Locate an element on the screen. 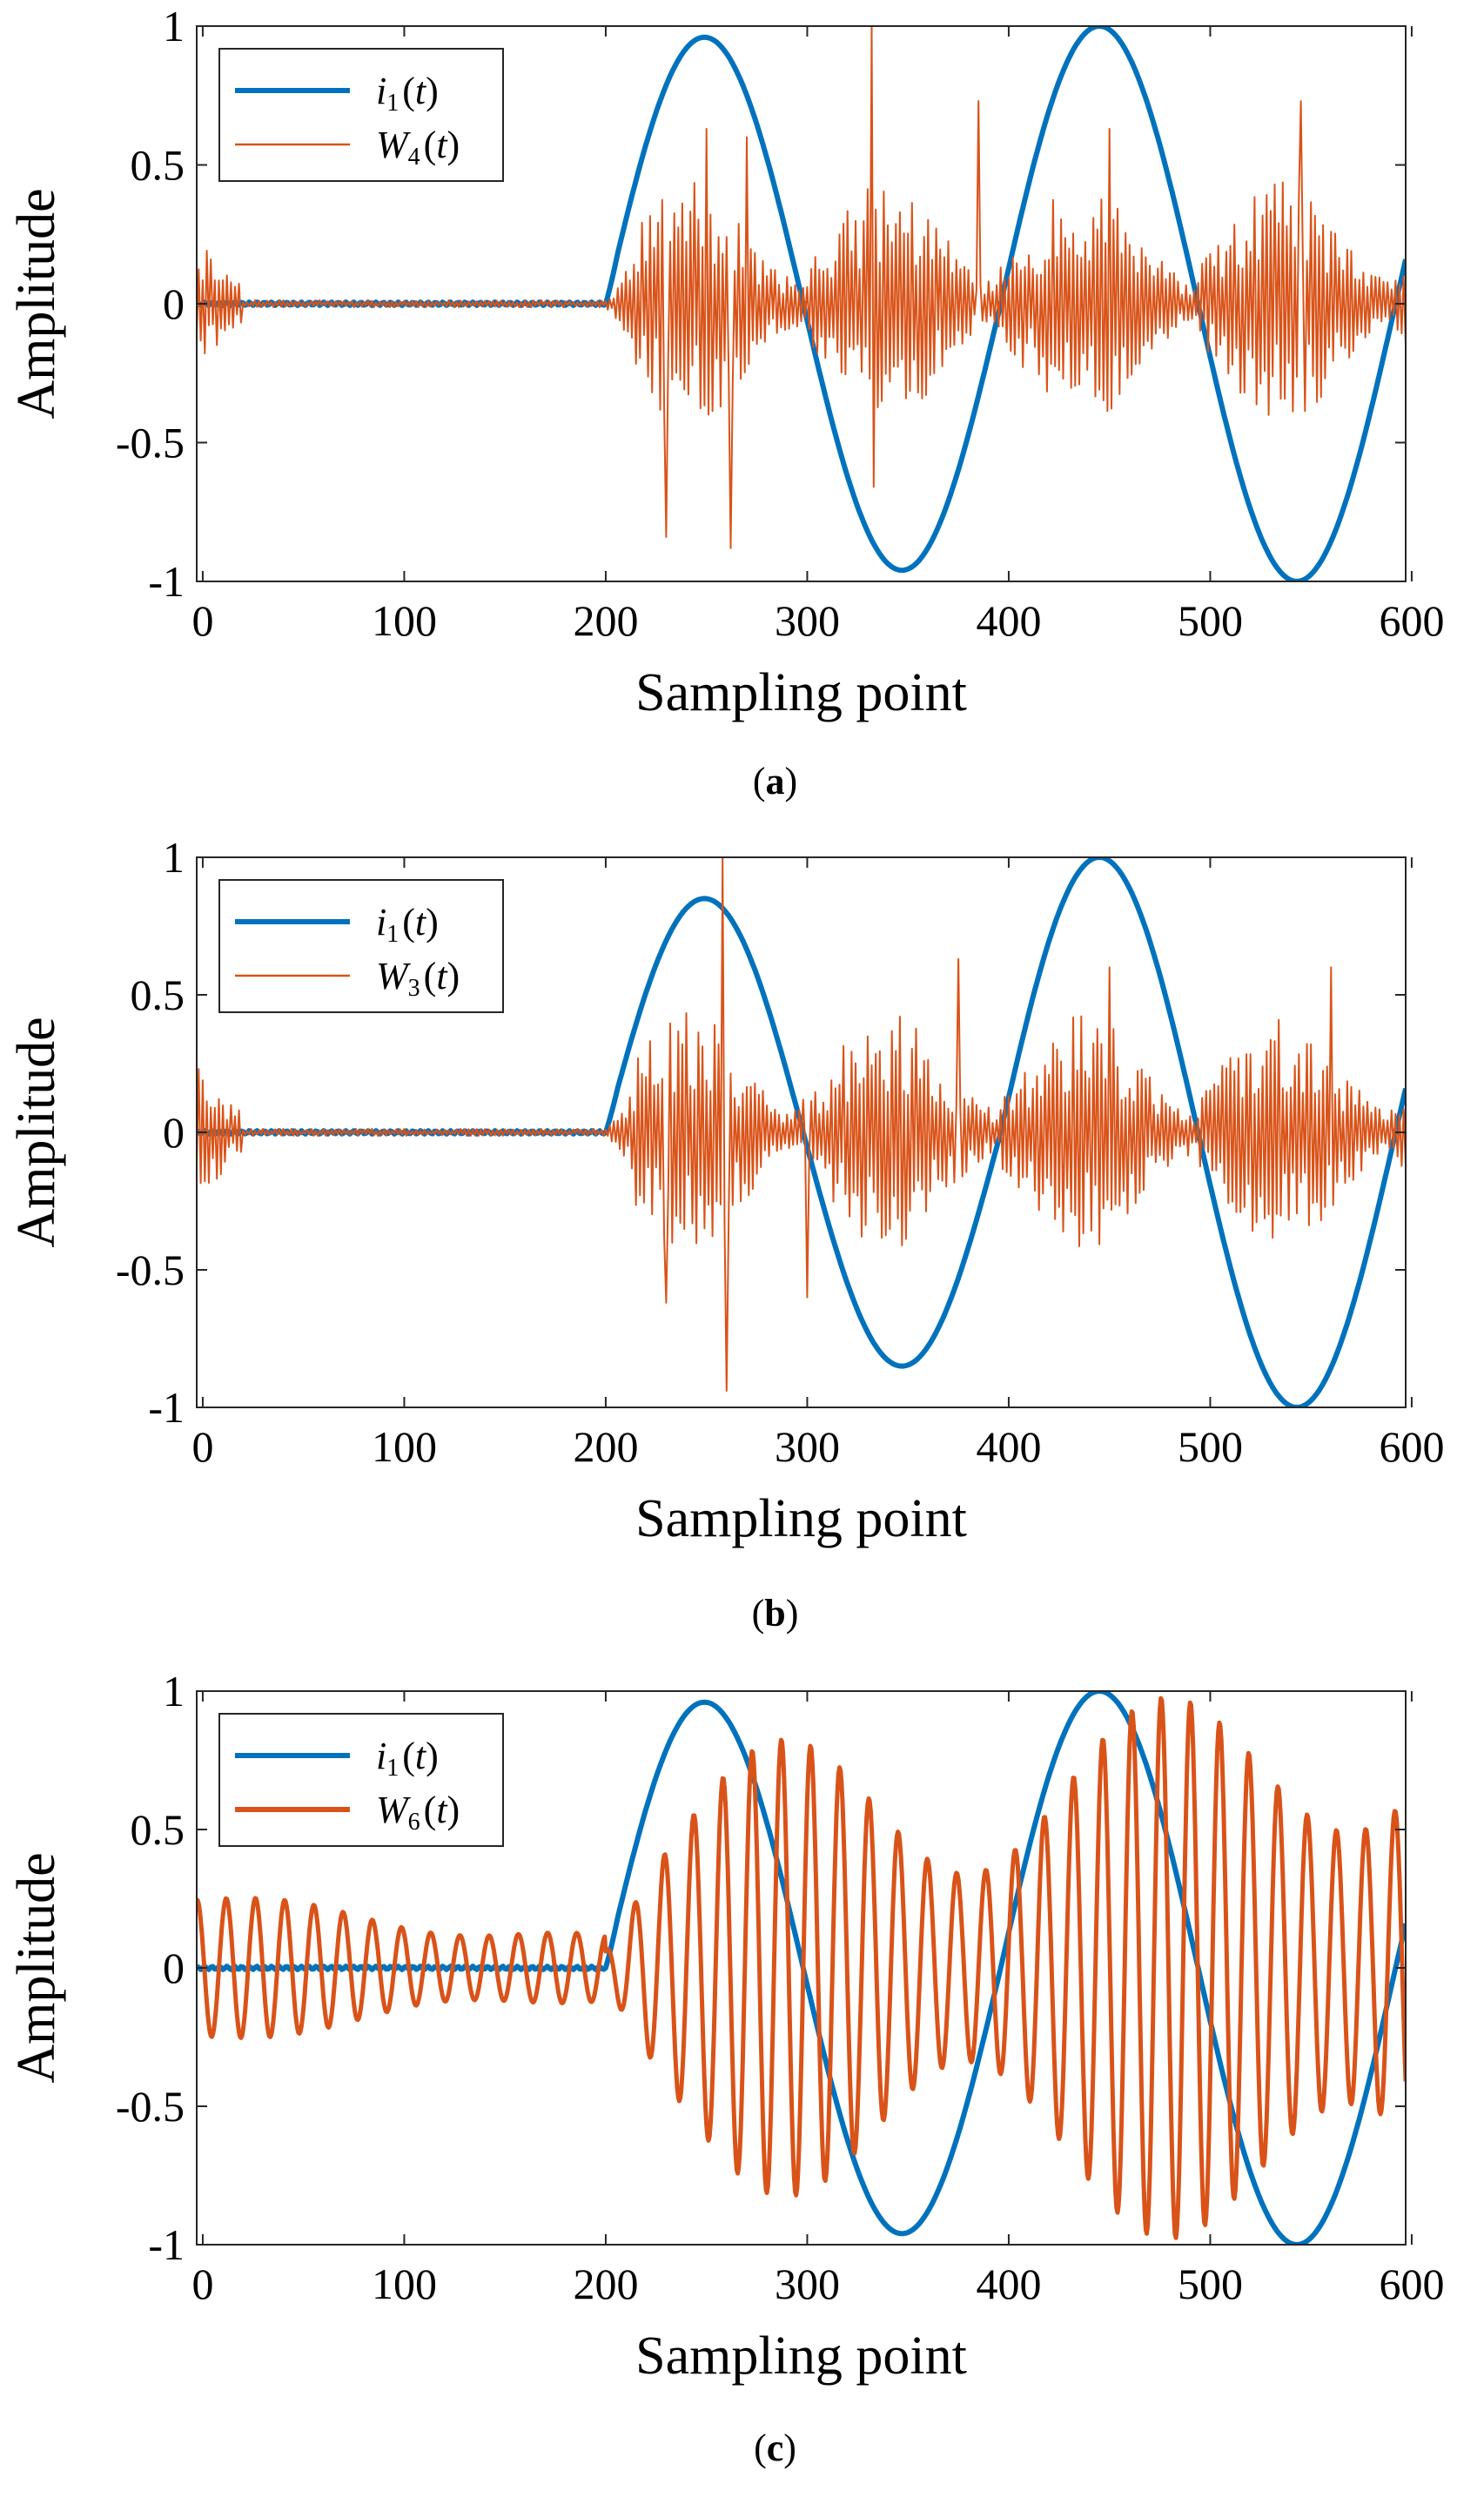 This screenshot has width=1484, height=2511. panel-caption: (c) is located at coordinates (775, 2448).